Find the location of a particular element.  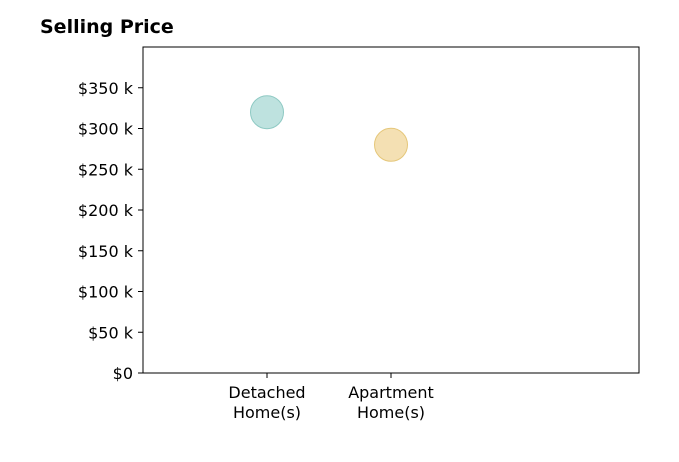

y-tick-label: $150 k is located at coordinates (106, 251).